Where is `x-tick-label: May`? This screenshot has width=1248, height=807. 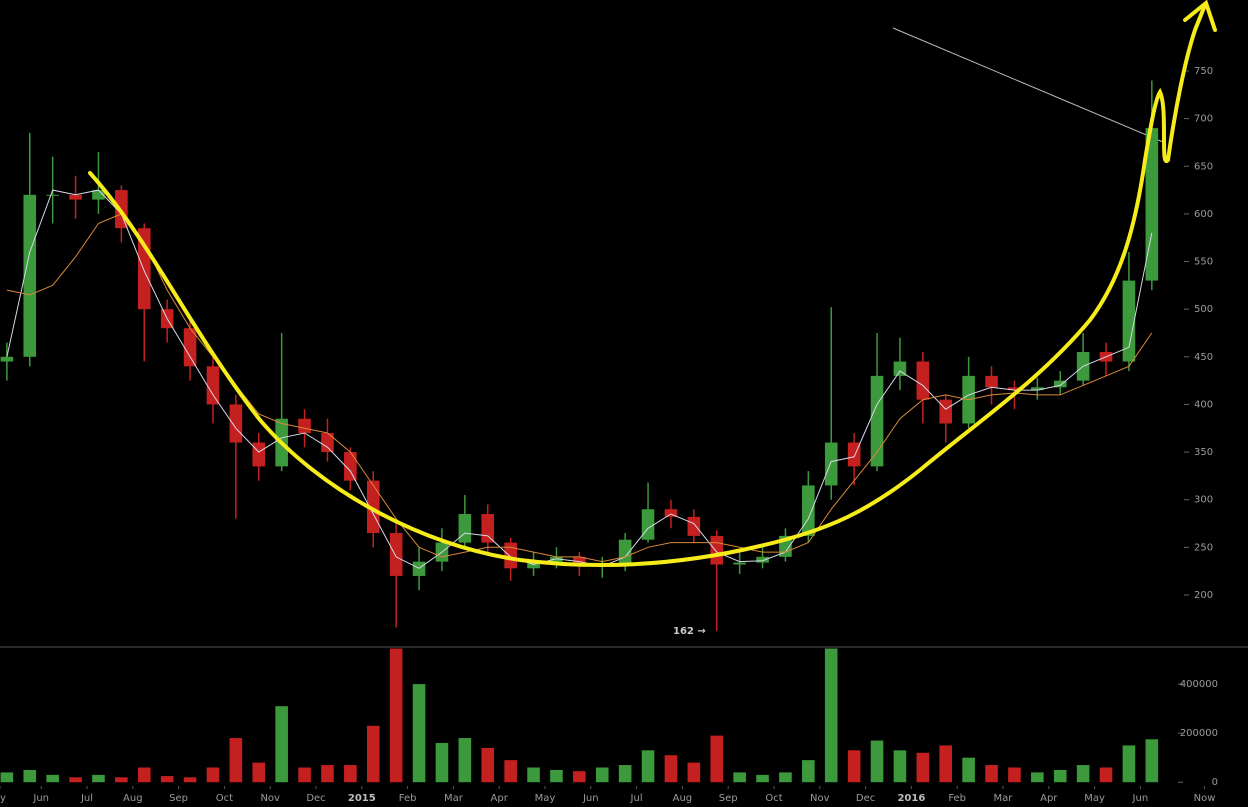
x-tick-label: May is located at coordinates (1094, 798).